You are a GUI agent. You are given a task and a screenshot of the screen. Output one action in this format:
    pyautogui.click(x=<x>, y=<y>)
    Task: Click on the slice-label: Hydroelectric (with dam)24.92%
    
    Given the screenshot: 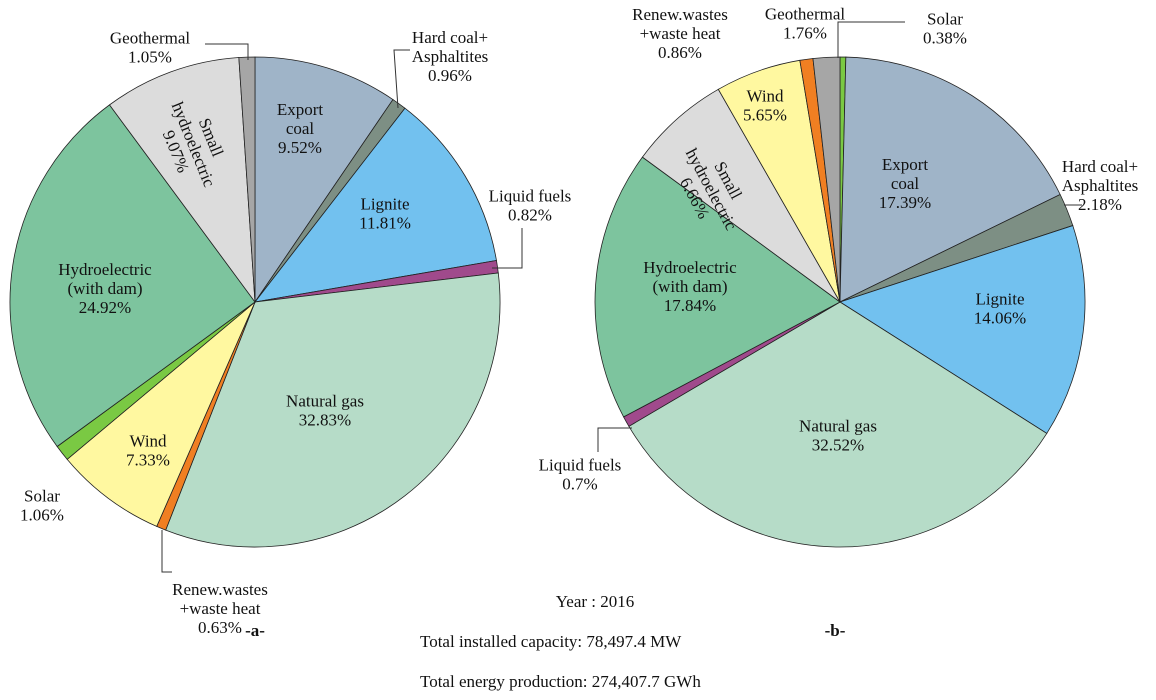 What is the action you would take?
    pyautogui.click(x=105, y=288)
    